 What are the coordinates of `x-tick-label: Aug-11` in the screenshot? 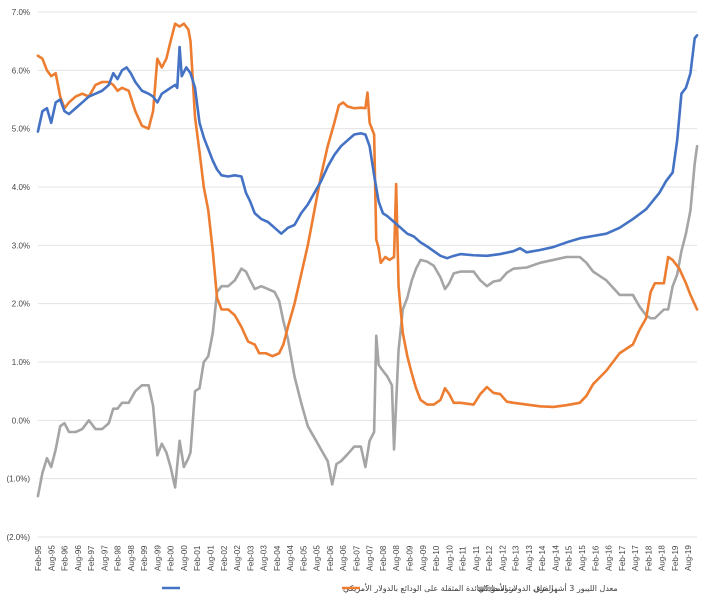 It's located at (476, 558).